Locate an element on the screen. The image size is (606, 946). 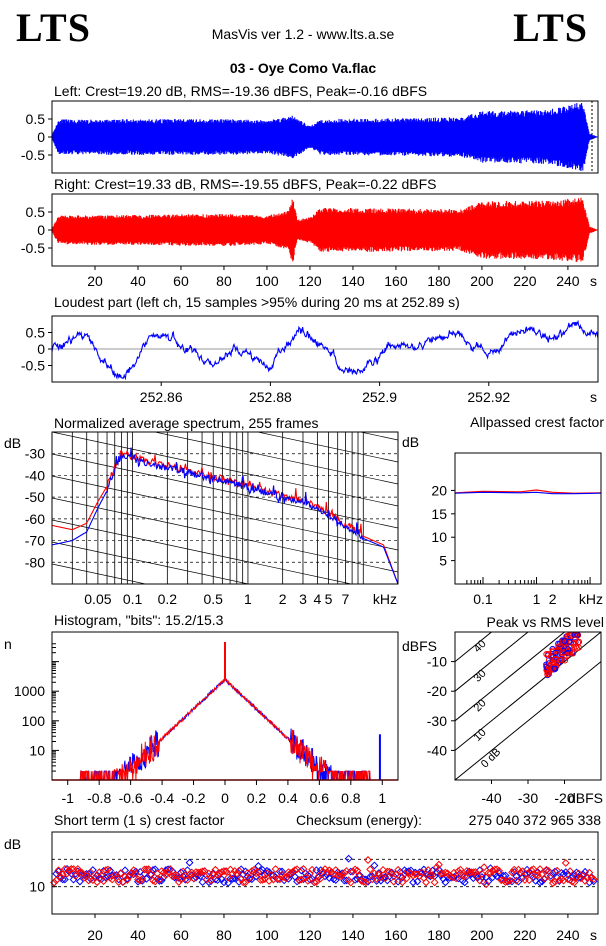
right-waveform-xtick-label: 20 is located at coordinates (95, 281).